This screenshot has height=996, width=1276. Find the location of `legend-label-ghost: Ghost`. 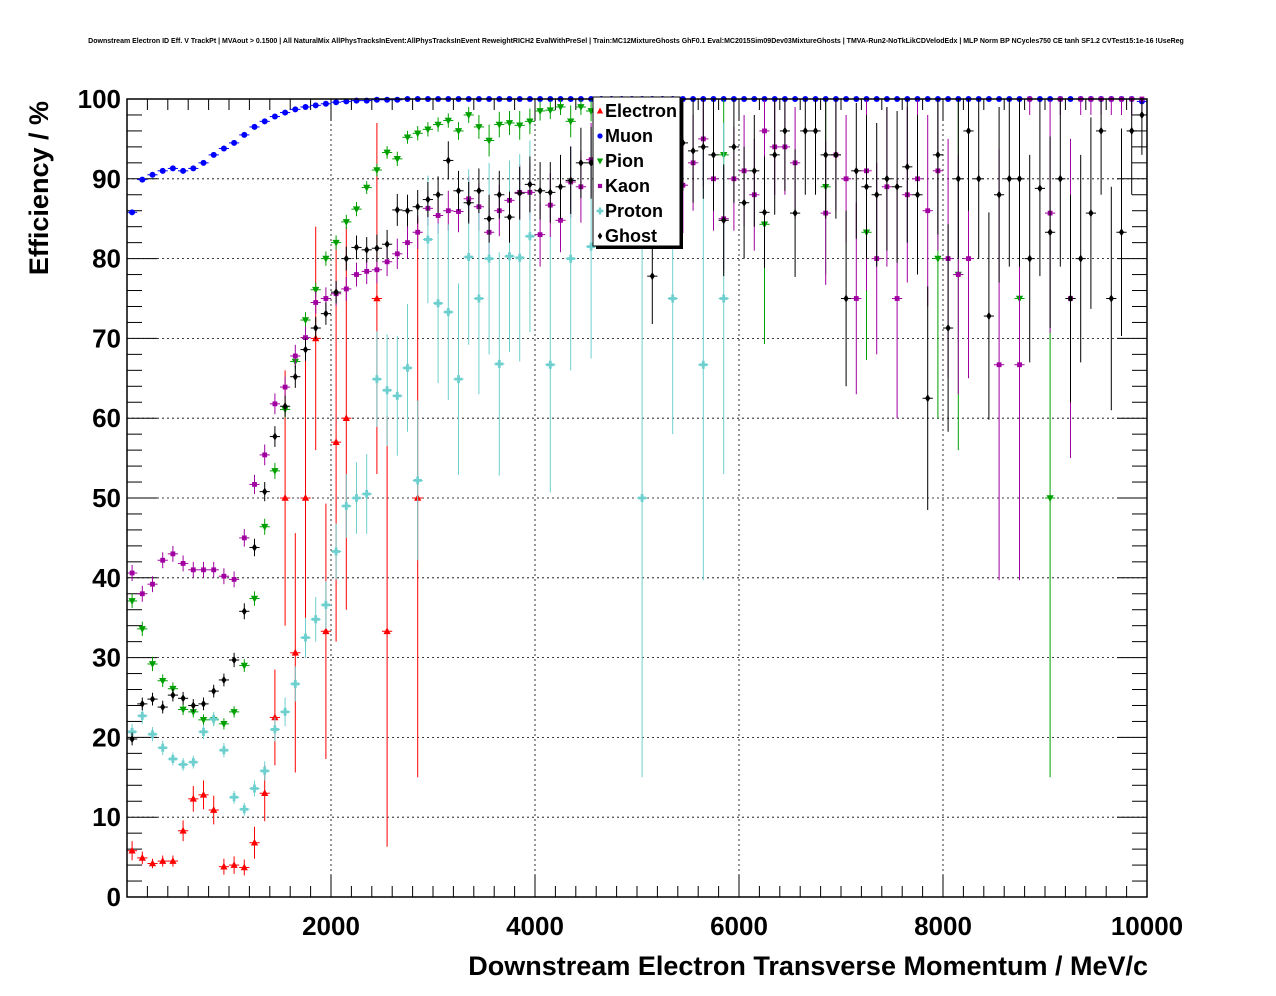

legend-label-ghost: Ghost is located at coordinates (631, 236).